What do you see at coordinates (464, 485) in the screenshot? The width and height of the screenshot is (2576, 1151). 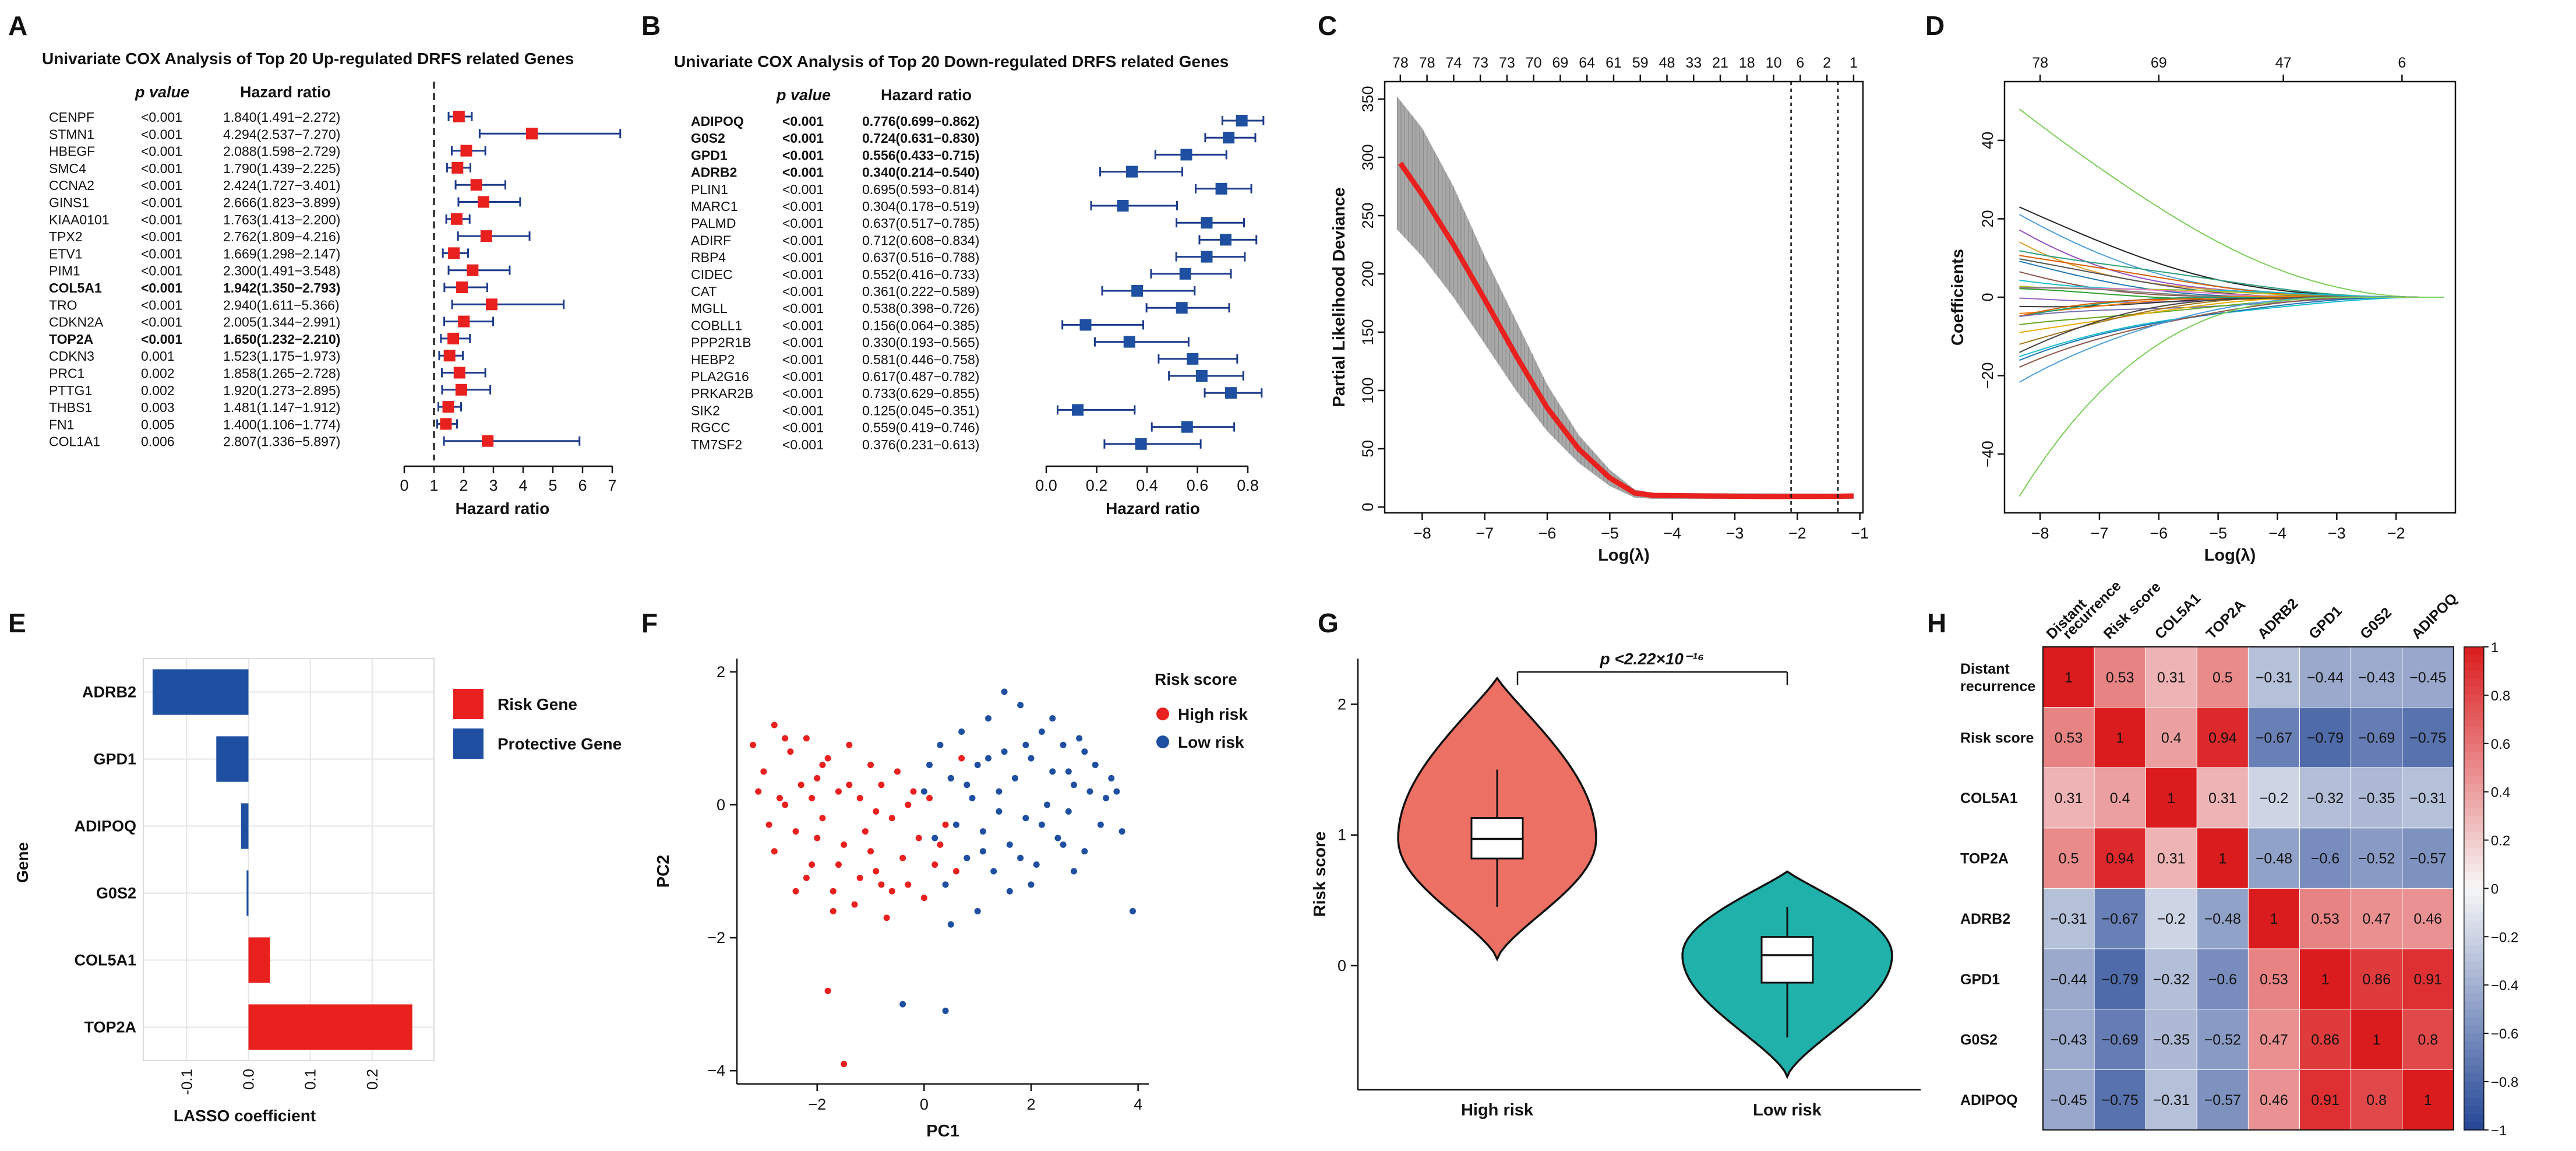 I see `forest-a-xtick-label: 2` at bounding box center [464, 485].